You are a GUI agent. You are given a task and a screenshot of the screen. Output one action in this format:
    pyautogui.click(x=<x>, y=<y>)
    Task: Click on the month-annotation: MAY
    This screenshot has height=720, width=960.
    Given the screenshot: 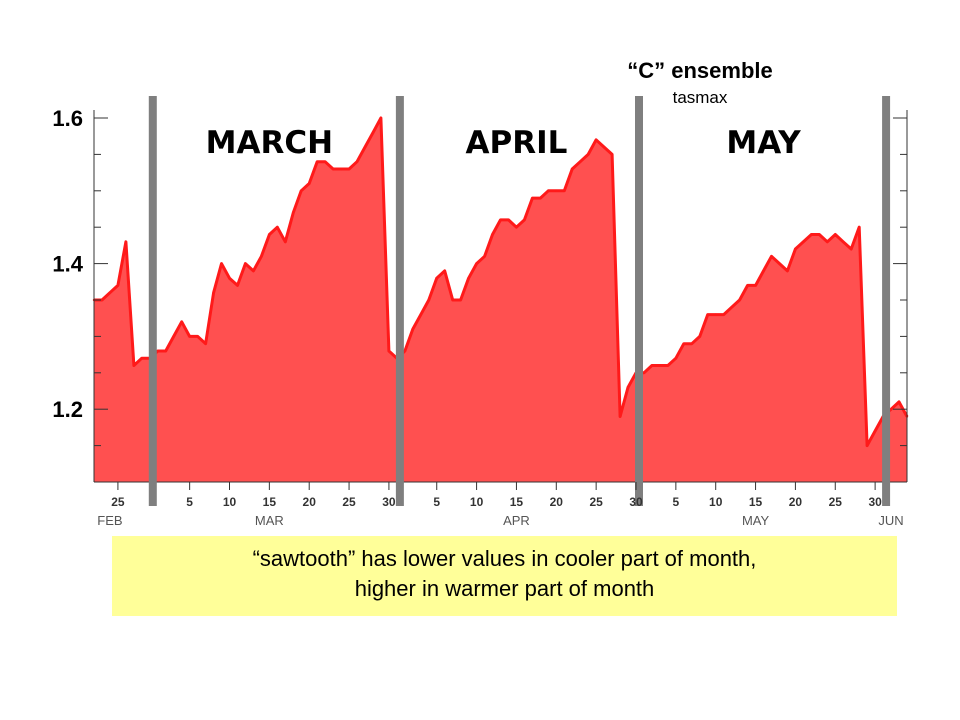 What is the action you would take?
    pyautogui.click(x=763, y=143)
    